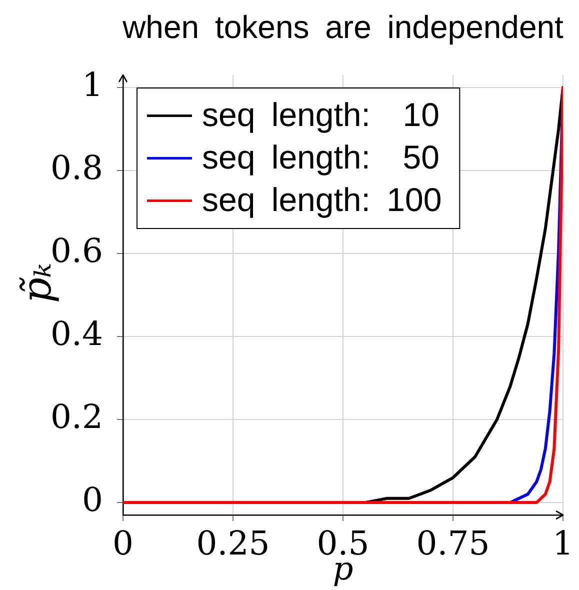 This screenshot has width=579, height=590. Describe the element at coordinates (453, 542) in the screenshot. I see `x-tick-label: 0.75` at that location.